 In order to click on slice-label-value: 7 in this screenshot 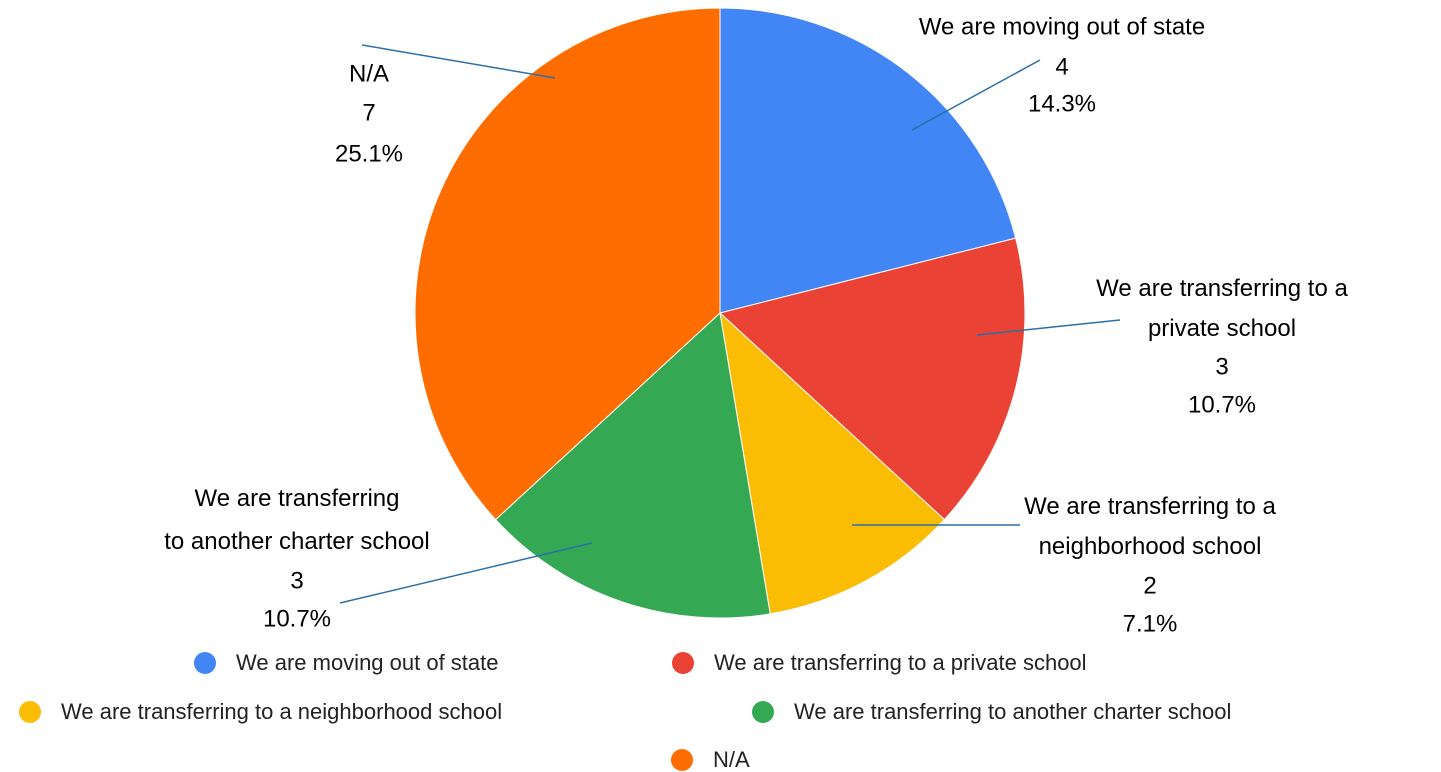, I will do `click(368, 112)`.